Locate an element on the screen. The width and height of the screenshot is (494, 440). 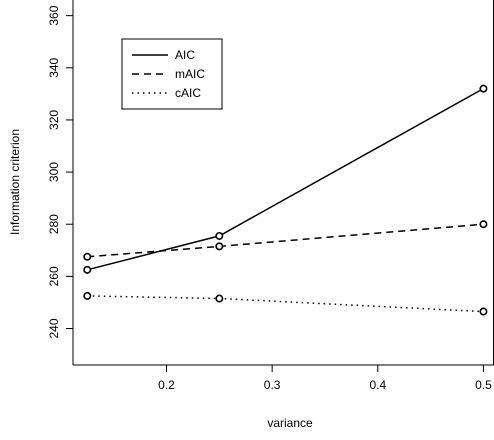
y-tick-label: 260 is located at coordinates (54, 276).